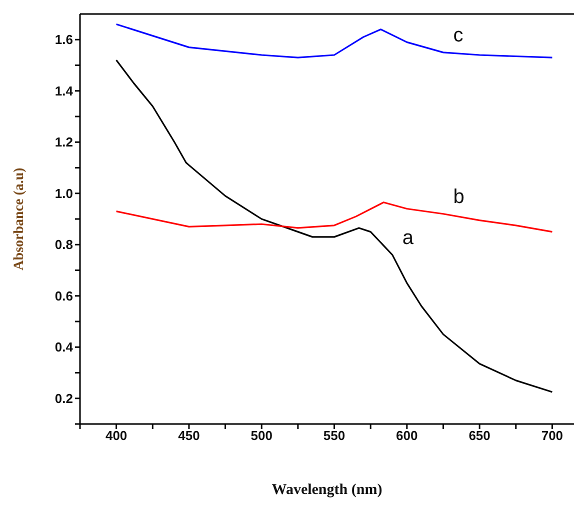  I want to click on x-tick-label: 400, so click(116, 436).